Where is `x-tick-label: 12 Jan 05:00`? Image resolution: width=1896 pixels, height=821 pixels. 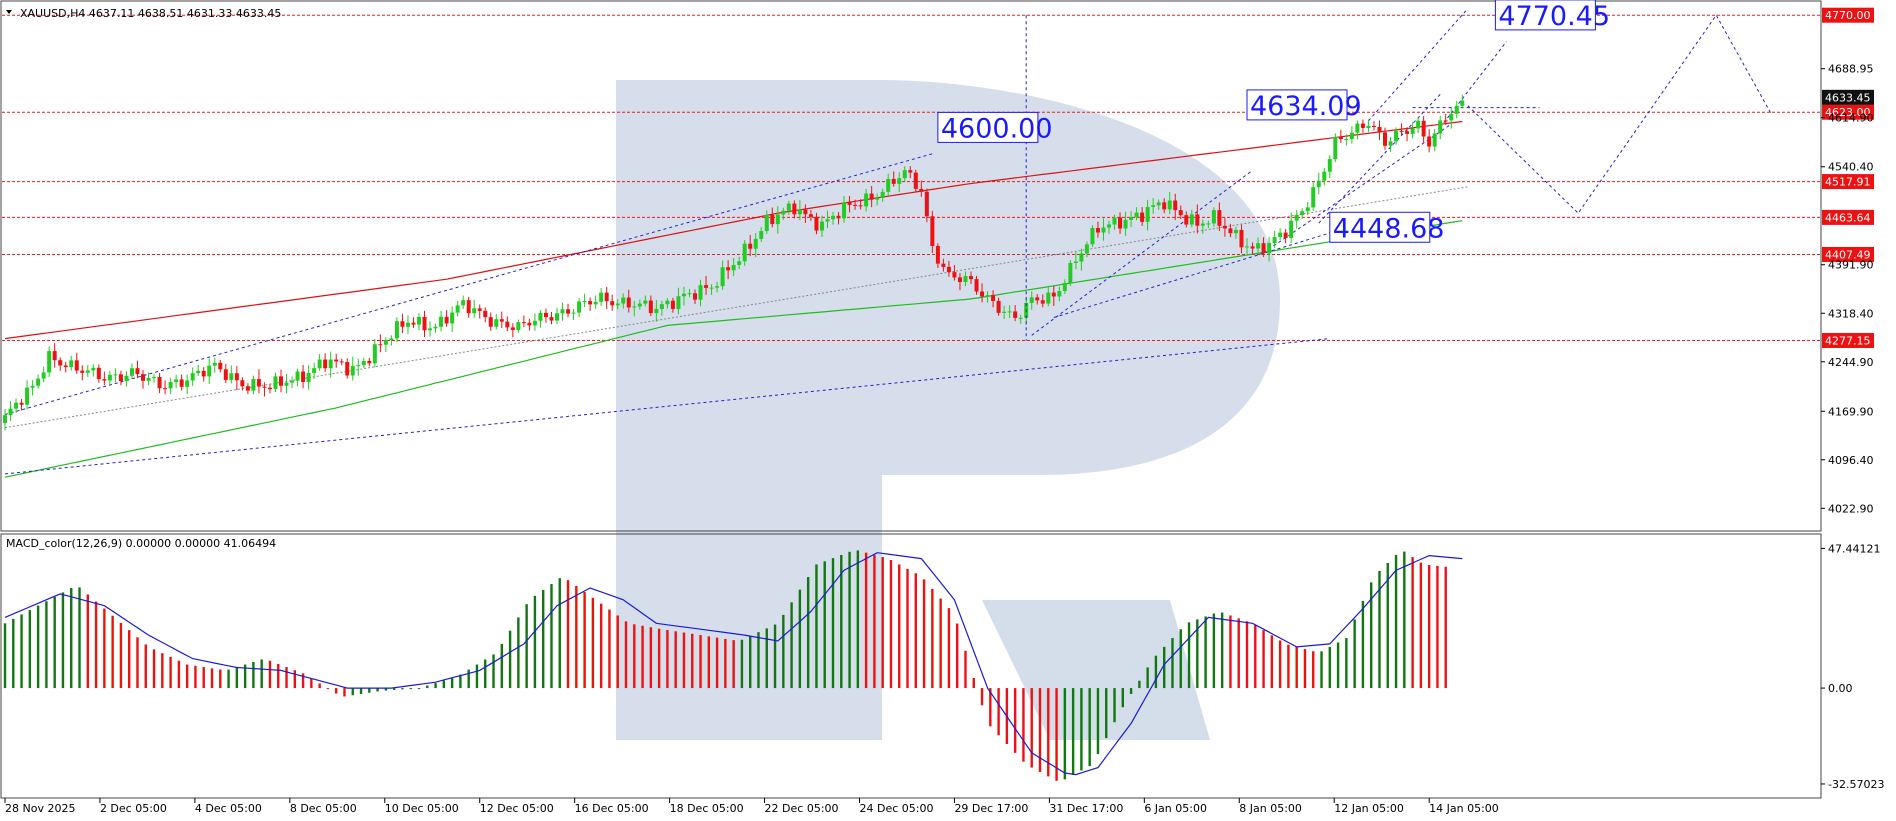
x-tick-label: 12 Jan 05:00 is located at coordinates (1369, 808).